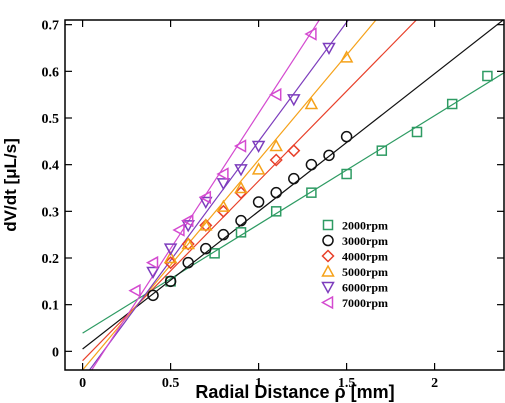 The width and height of the screenshot is (505, 403). I want to click on x-tick-label: 2, so click(434, 383).